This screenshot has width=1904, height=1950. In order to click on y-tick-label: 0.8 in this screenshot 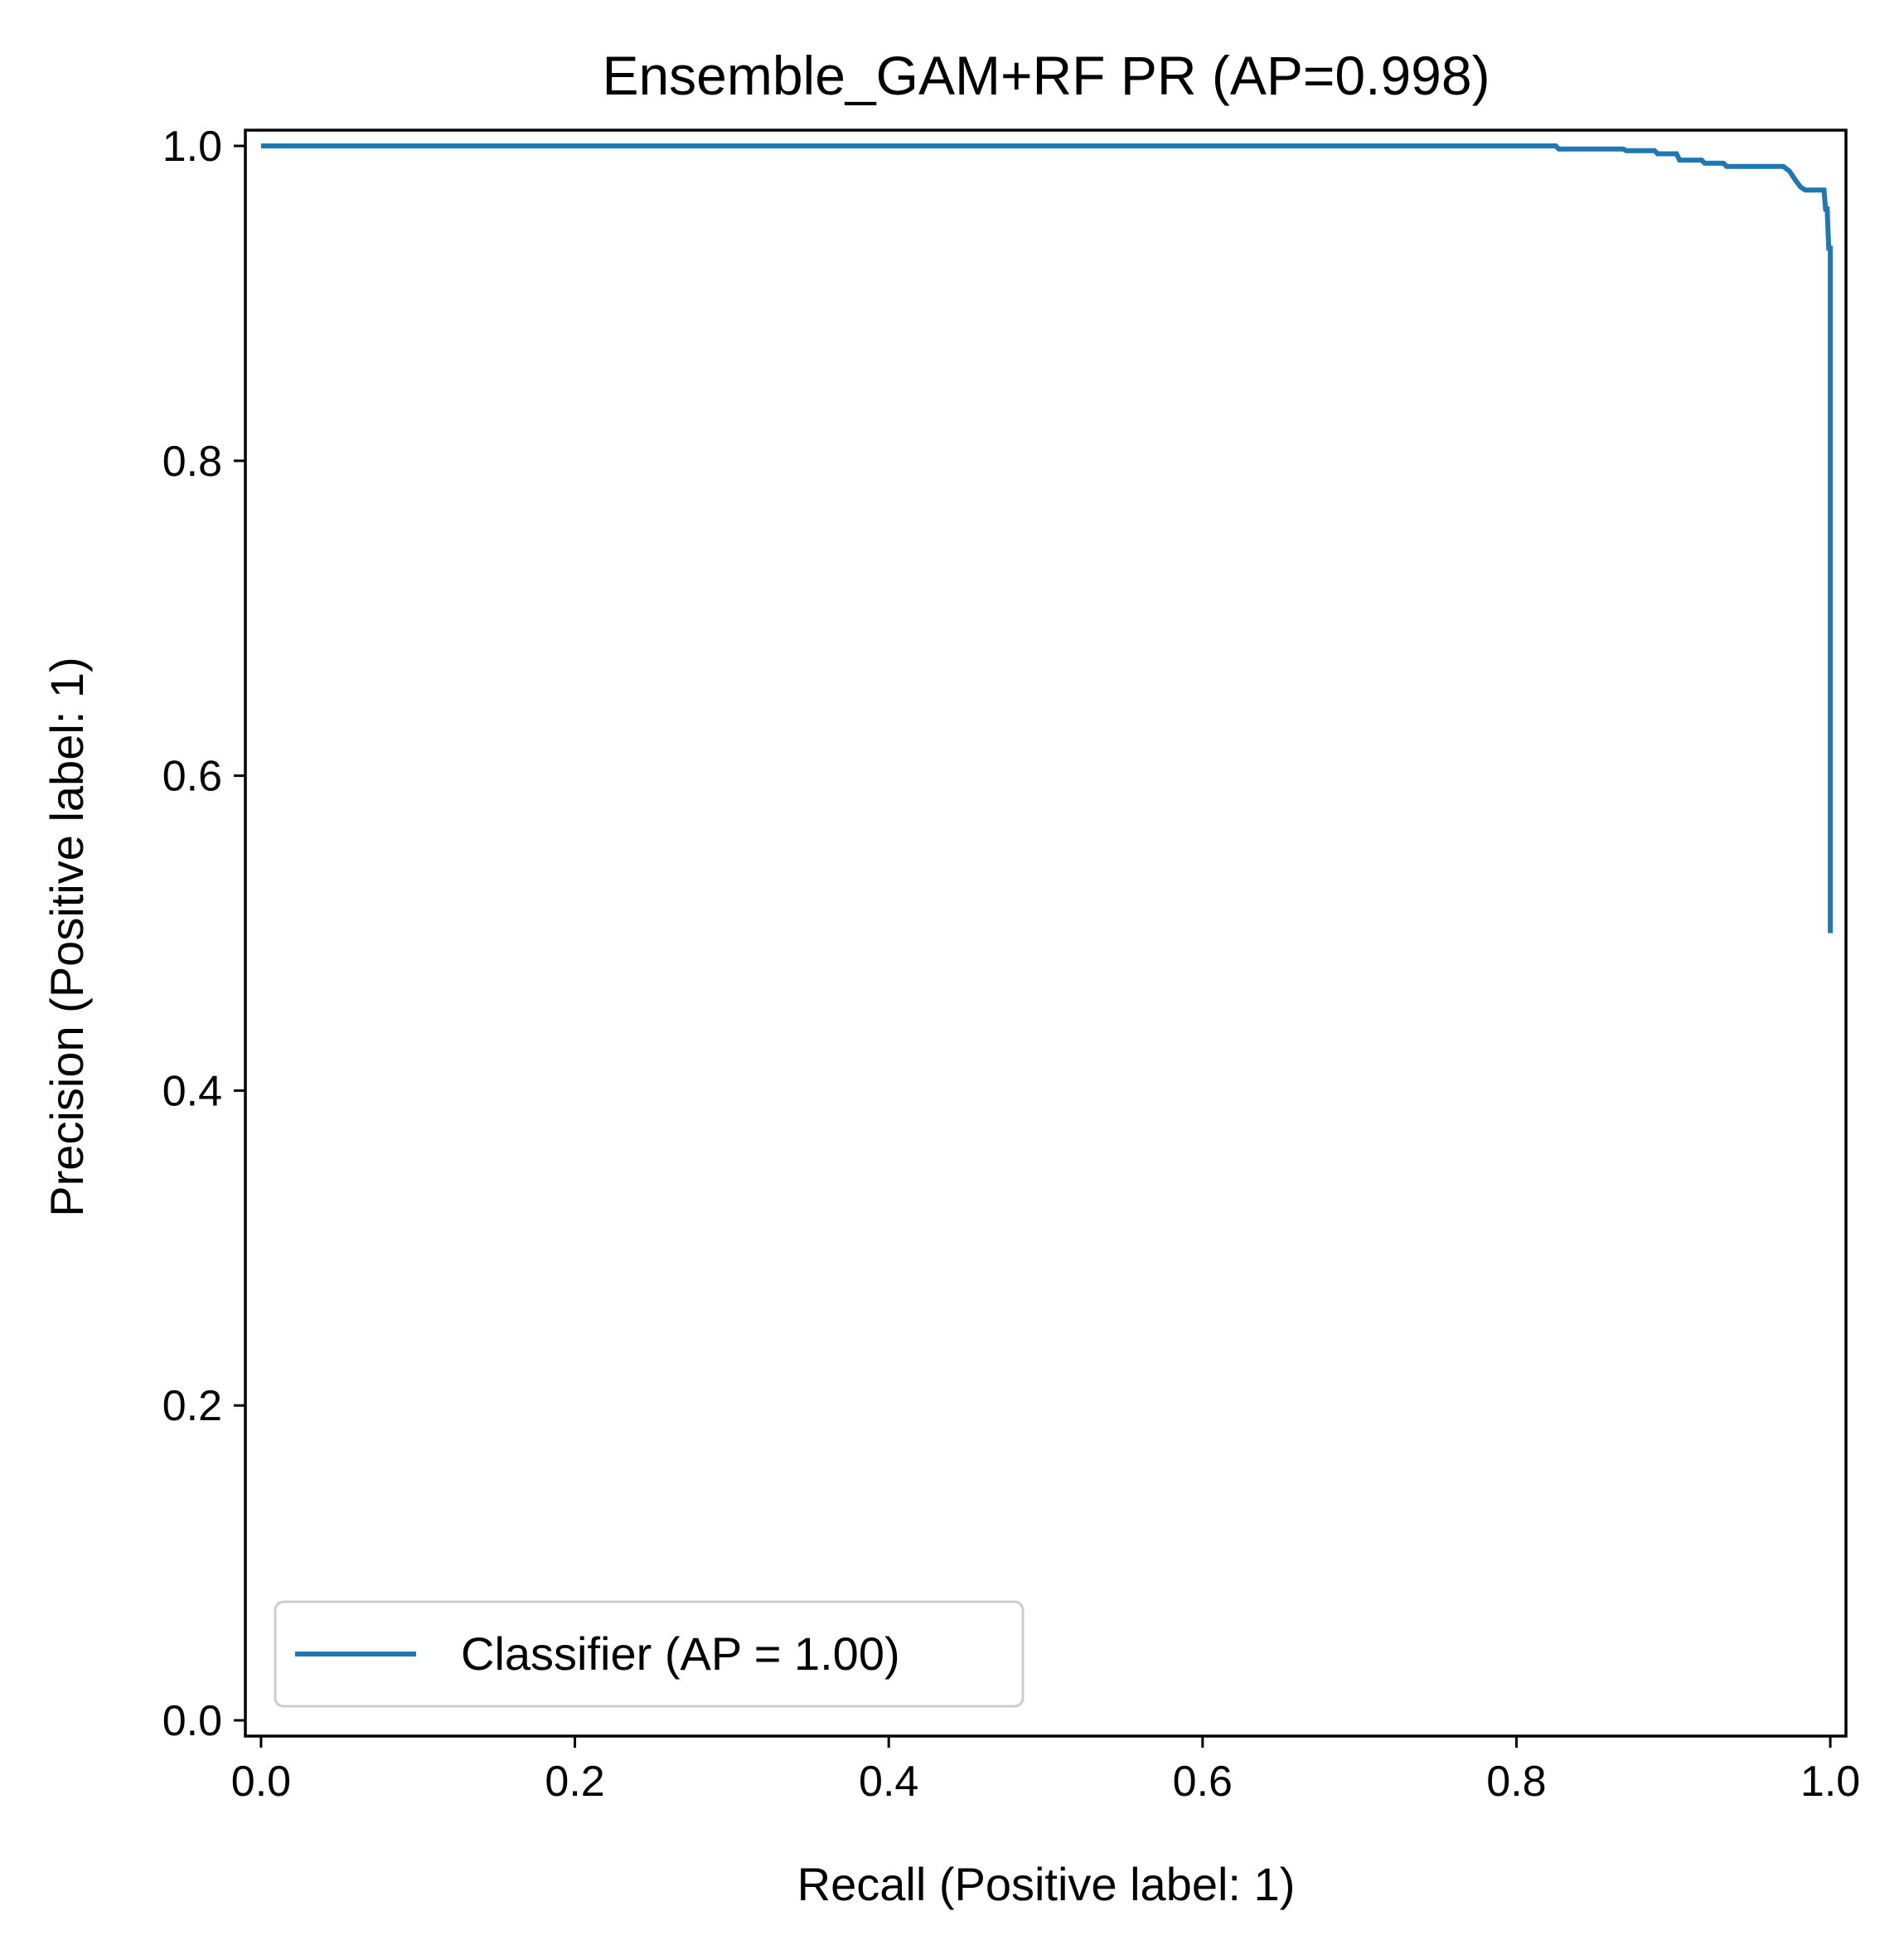, I will do `click(192, 462)`.